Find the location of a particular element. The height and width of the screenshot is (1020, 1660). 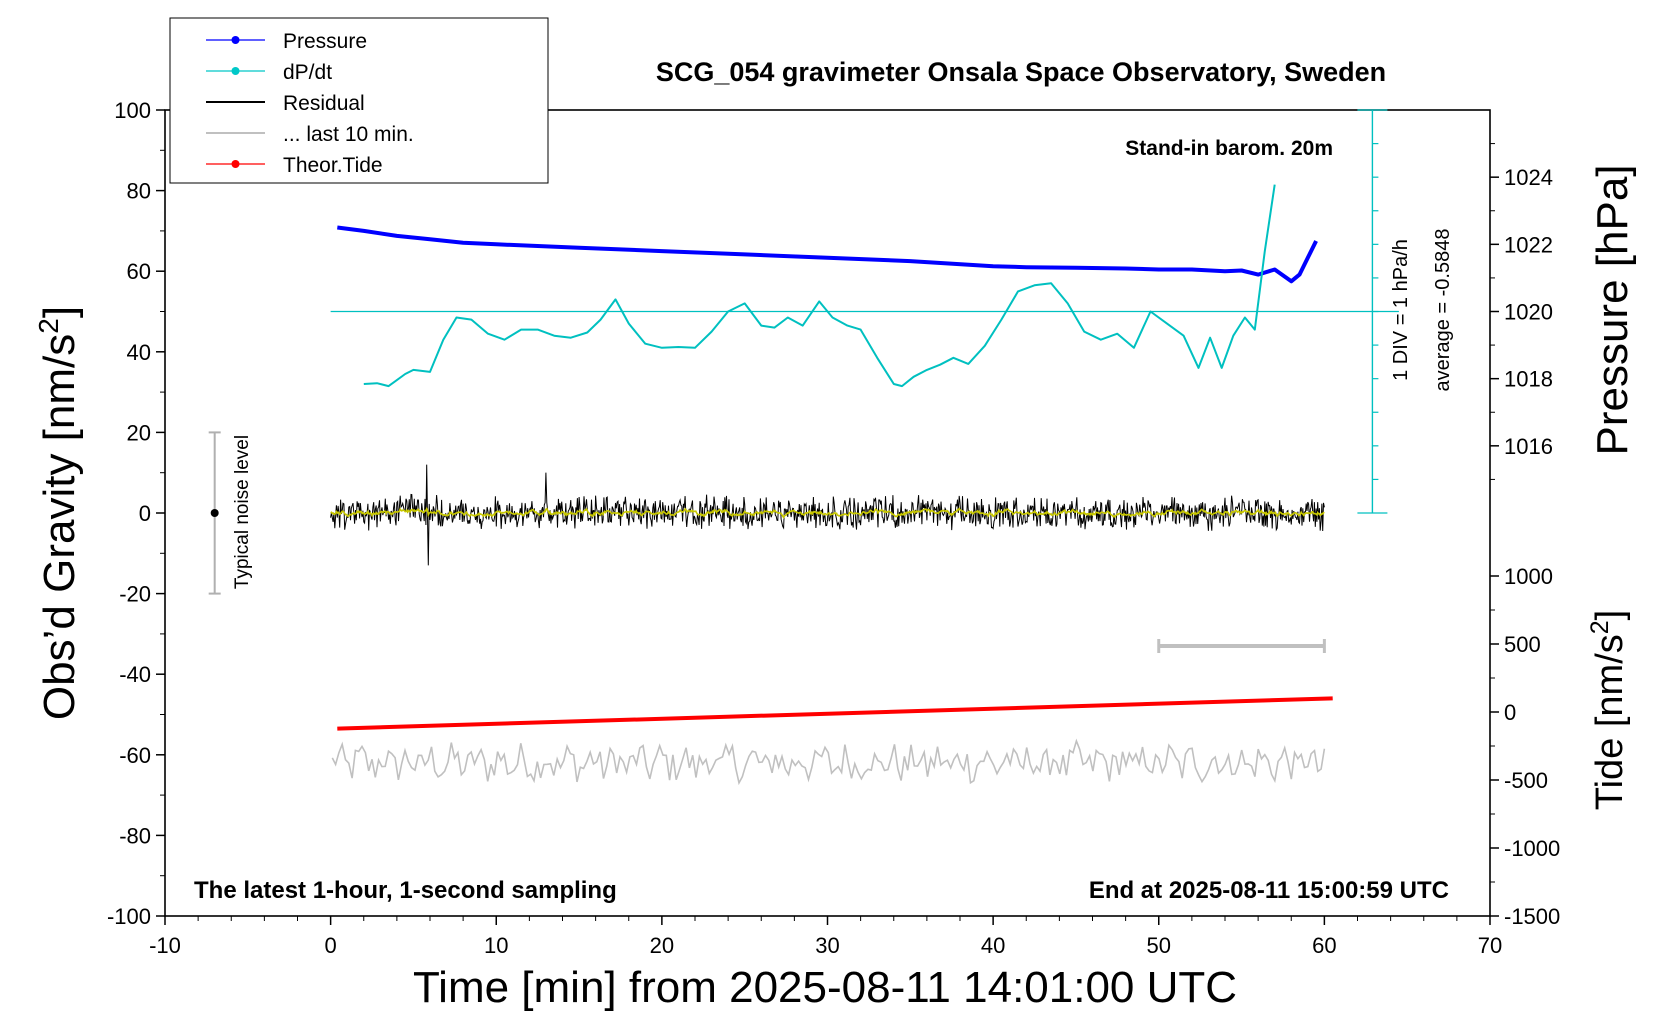

legend-label: dP/dt is located at coordinates (307, 72).